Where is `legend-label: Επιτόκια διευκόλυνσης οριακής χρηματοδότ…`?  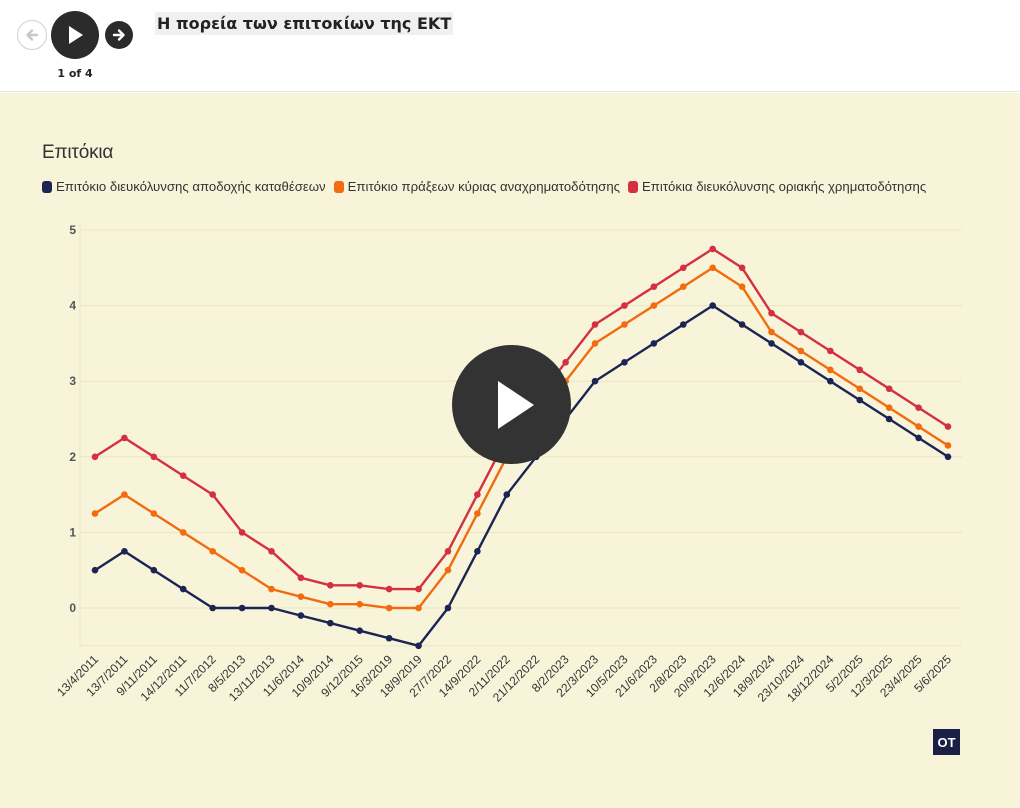
legend-label: Επιτόκια διευκόλυνσης οριακής χρηματοδότ… is located at coordinates (784, 186).